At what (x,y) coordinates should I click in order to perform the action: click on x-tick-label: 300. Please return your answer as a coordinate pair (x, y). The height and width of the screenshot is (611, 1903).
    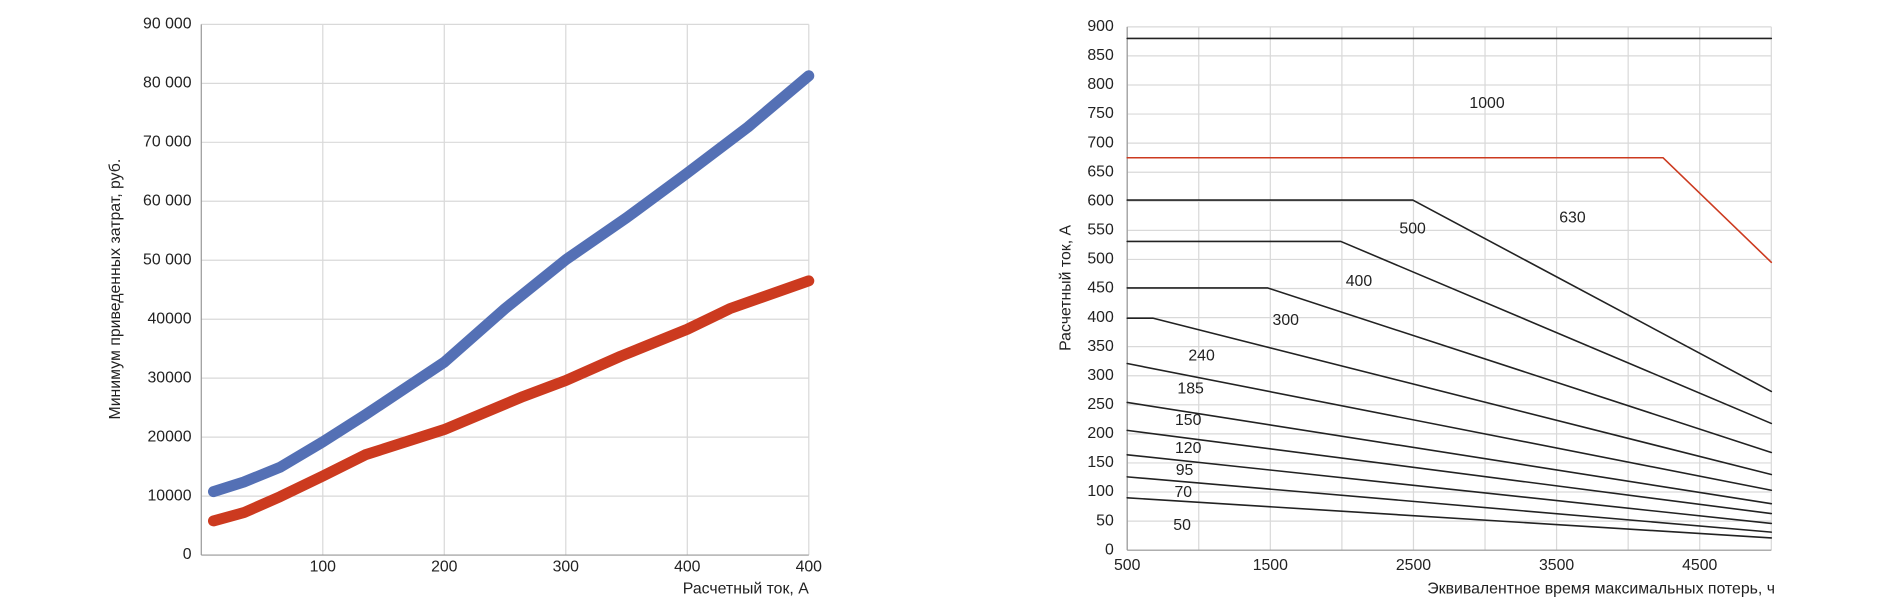
    Looking at the image, I should click on (566, 566).